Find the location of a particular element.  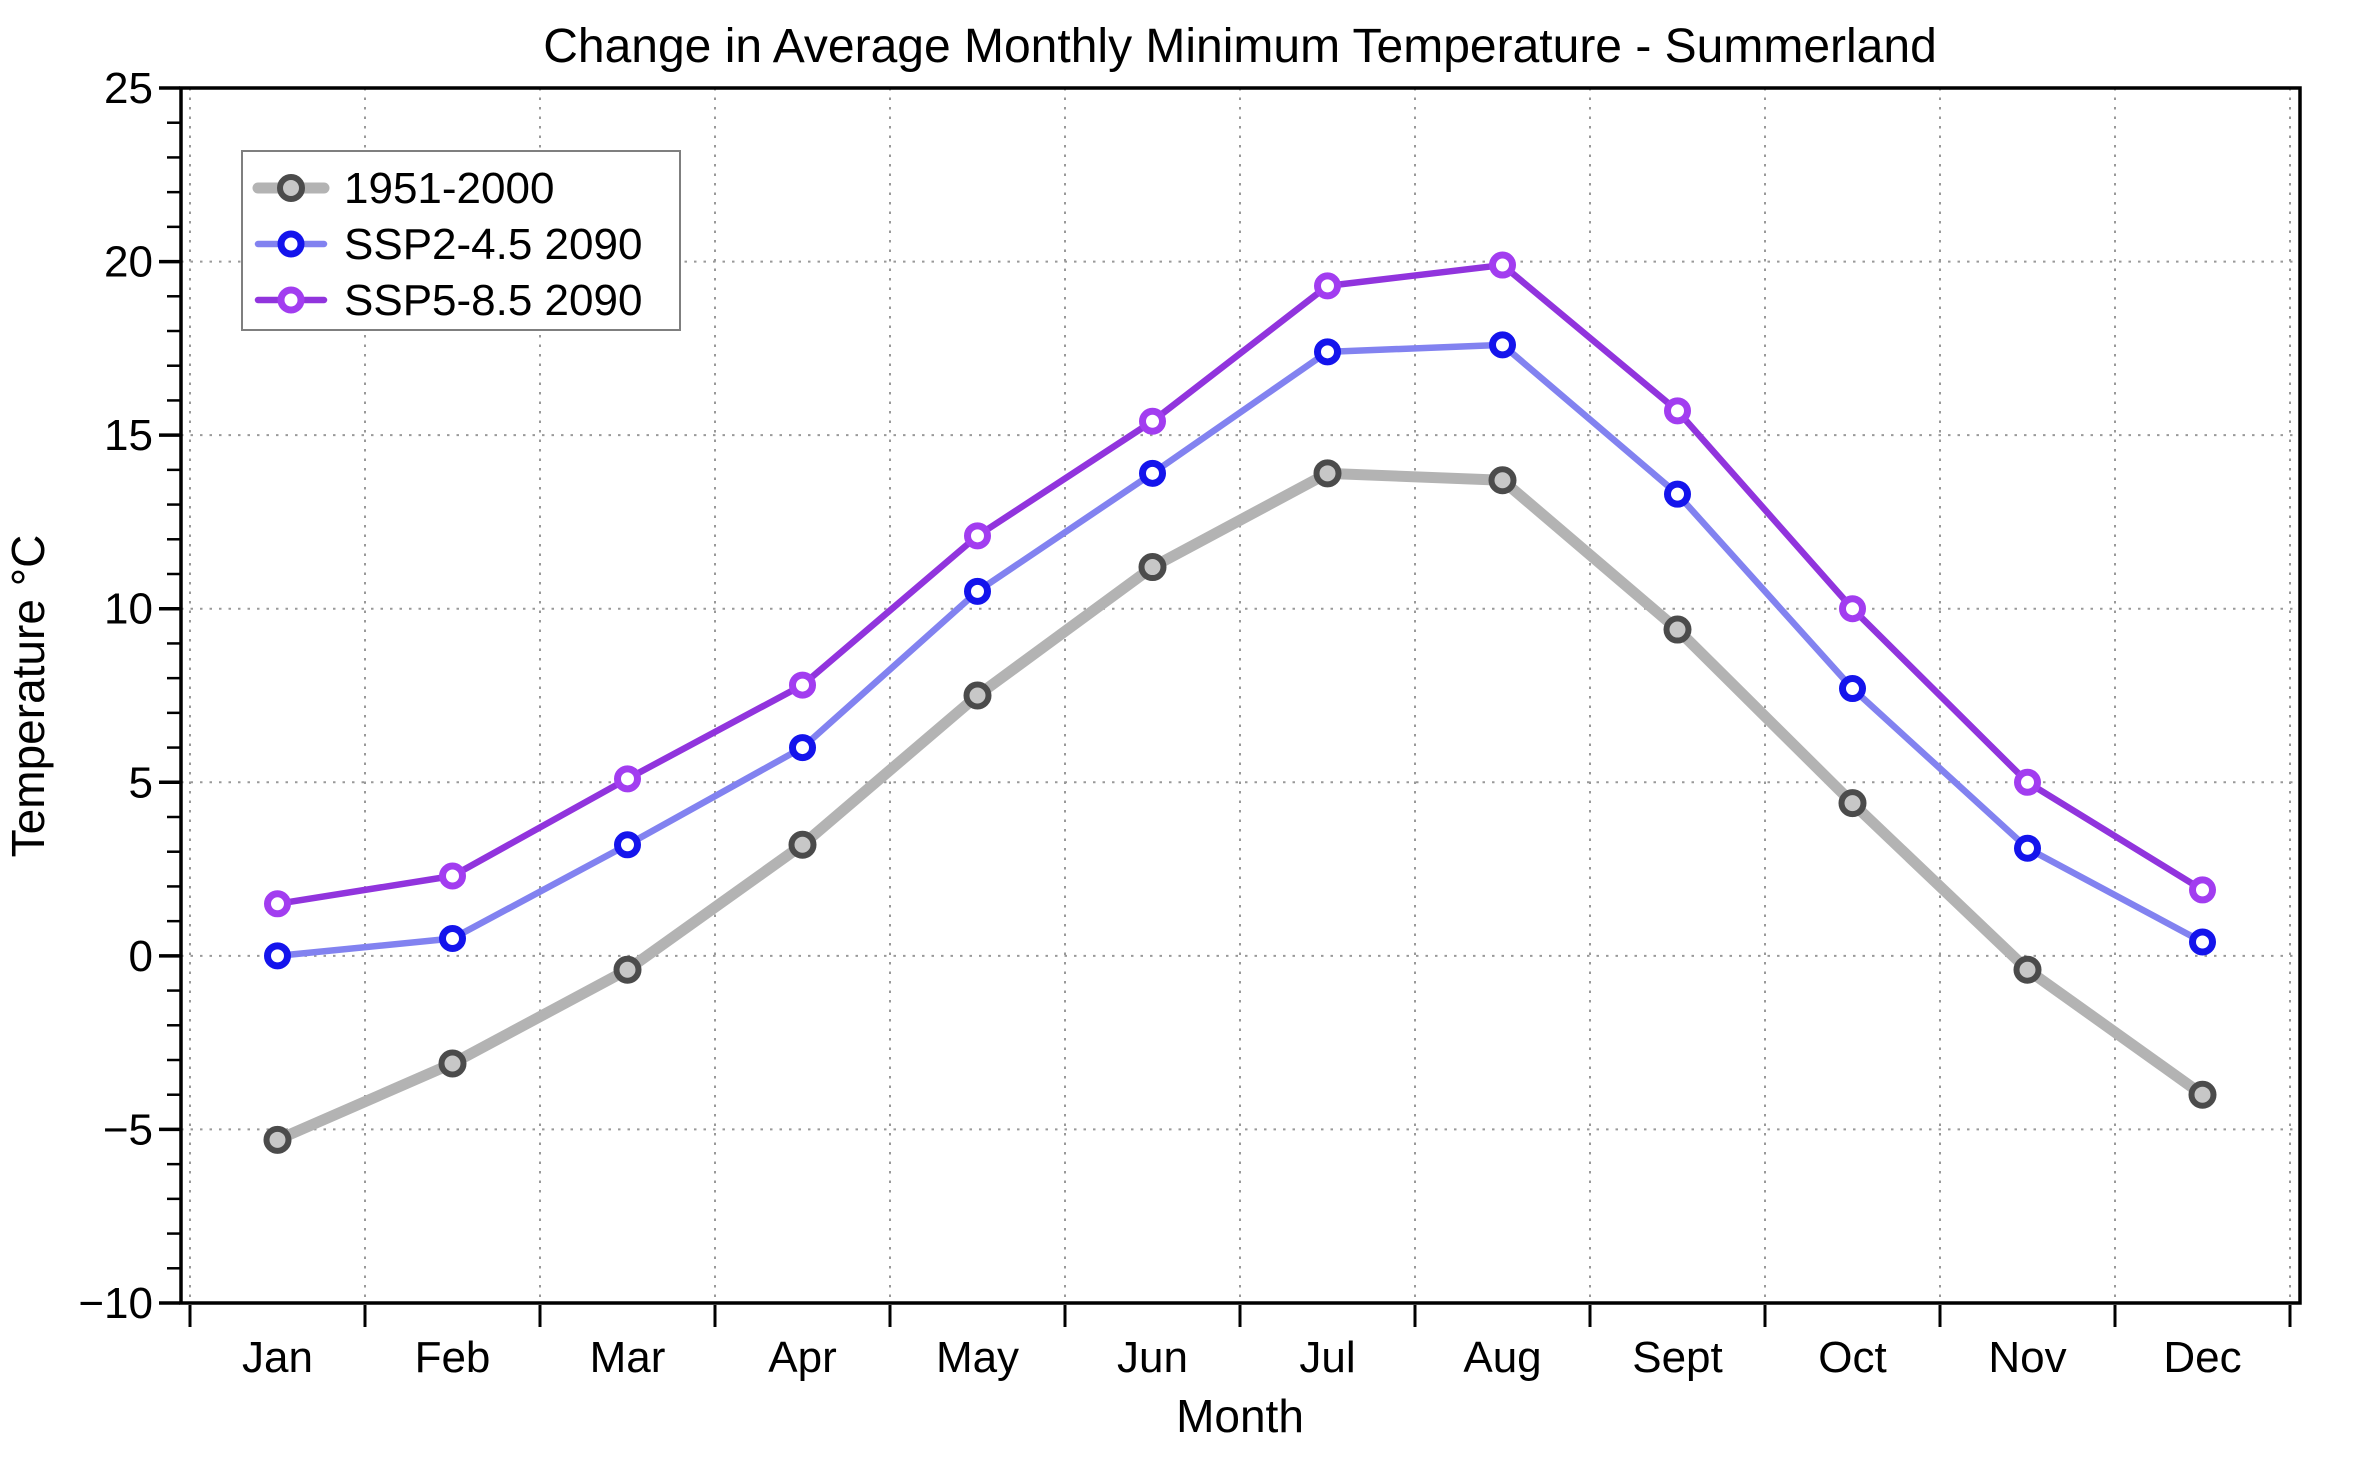

y-tick-label: 15 is located at coordinates (128, 435).